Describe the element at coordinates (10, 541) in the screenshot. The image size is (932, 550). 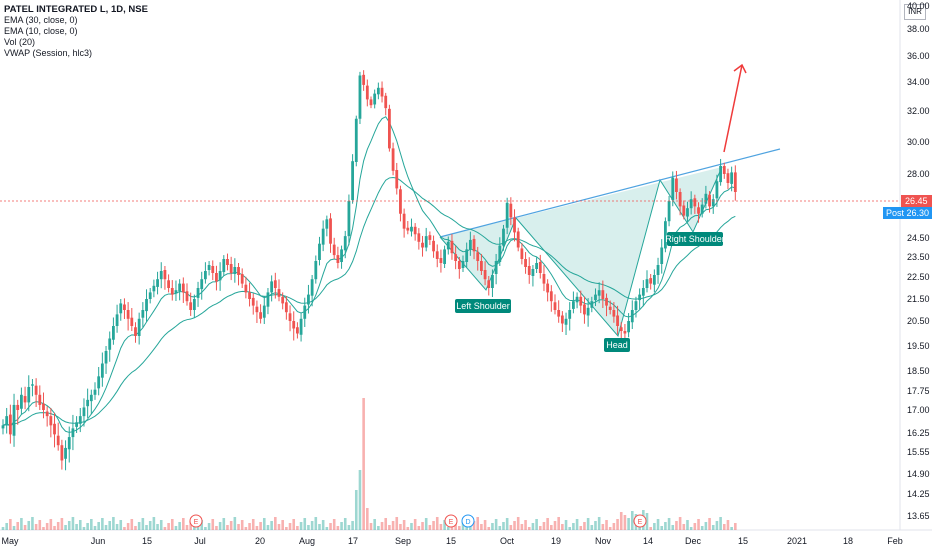
I see `x-tick-label: May` at that location.